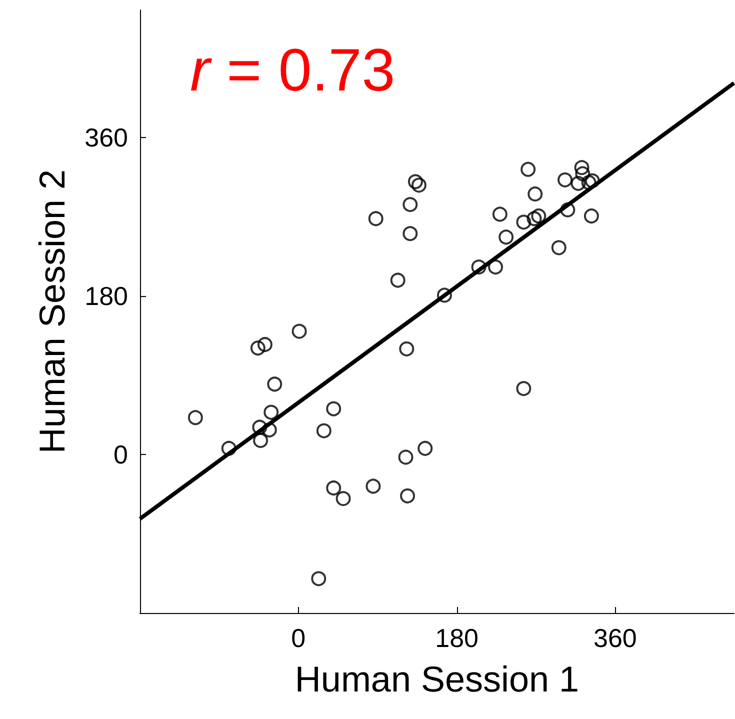 The image size is (735, 719). What do you see at coordinates (437, 679) in the screenshot?
I see `x-axis-title: Human Session 1` at bounding box center [437, 679].